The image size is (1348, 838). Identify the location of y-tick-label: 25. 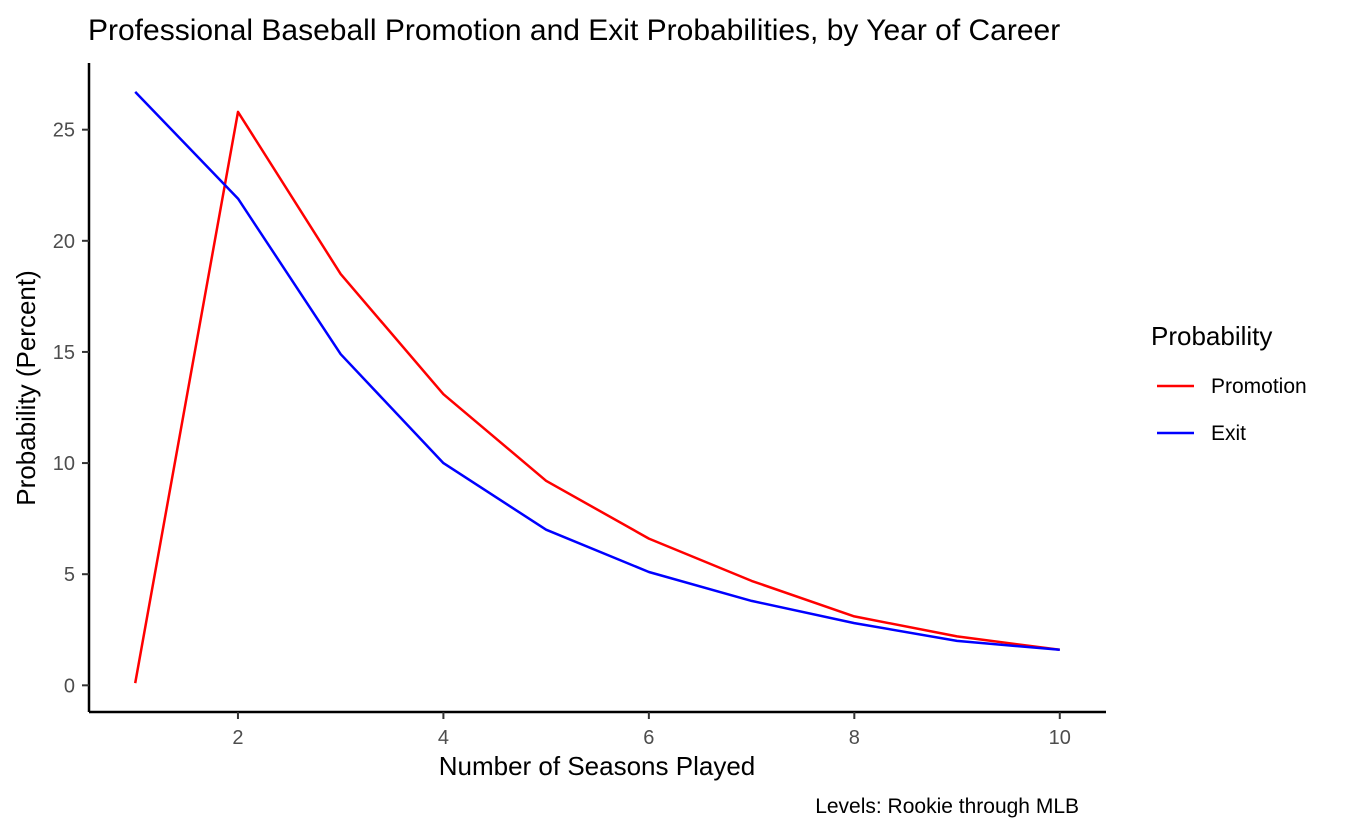
(64, 131).